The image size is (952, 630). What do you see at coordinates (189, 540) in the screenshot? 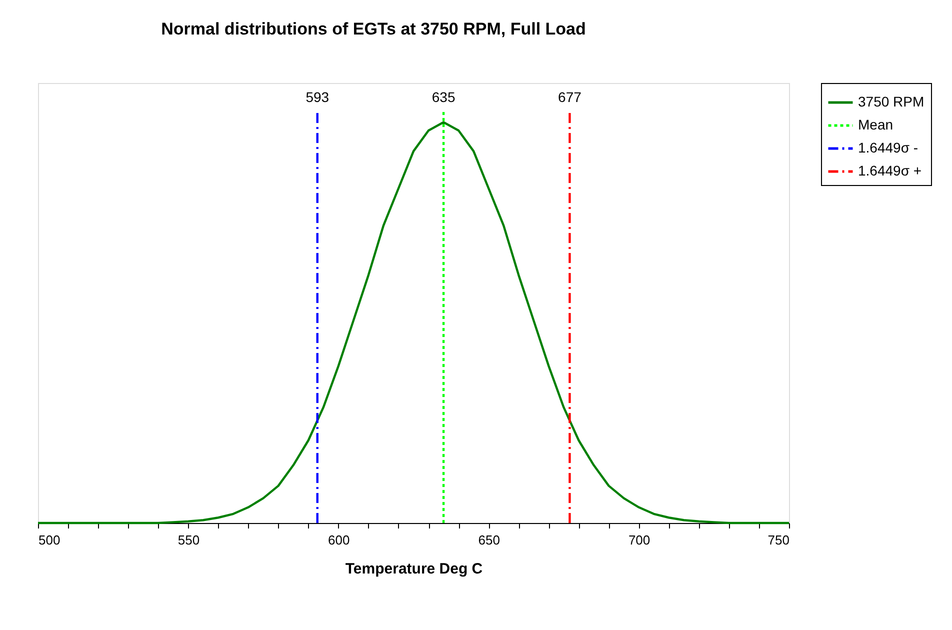
I see `x-tick-label: 550` at bounding box center [189, 540].